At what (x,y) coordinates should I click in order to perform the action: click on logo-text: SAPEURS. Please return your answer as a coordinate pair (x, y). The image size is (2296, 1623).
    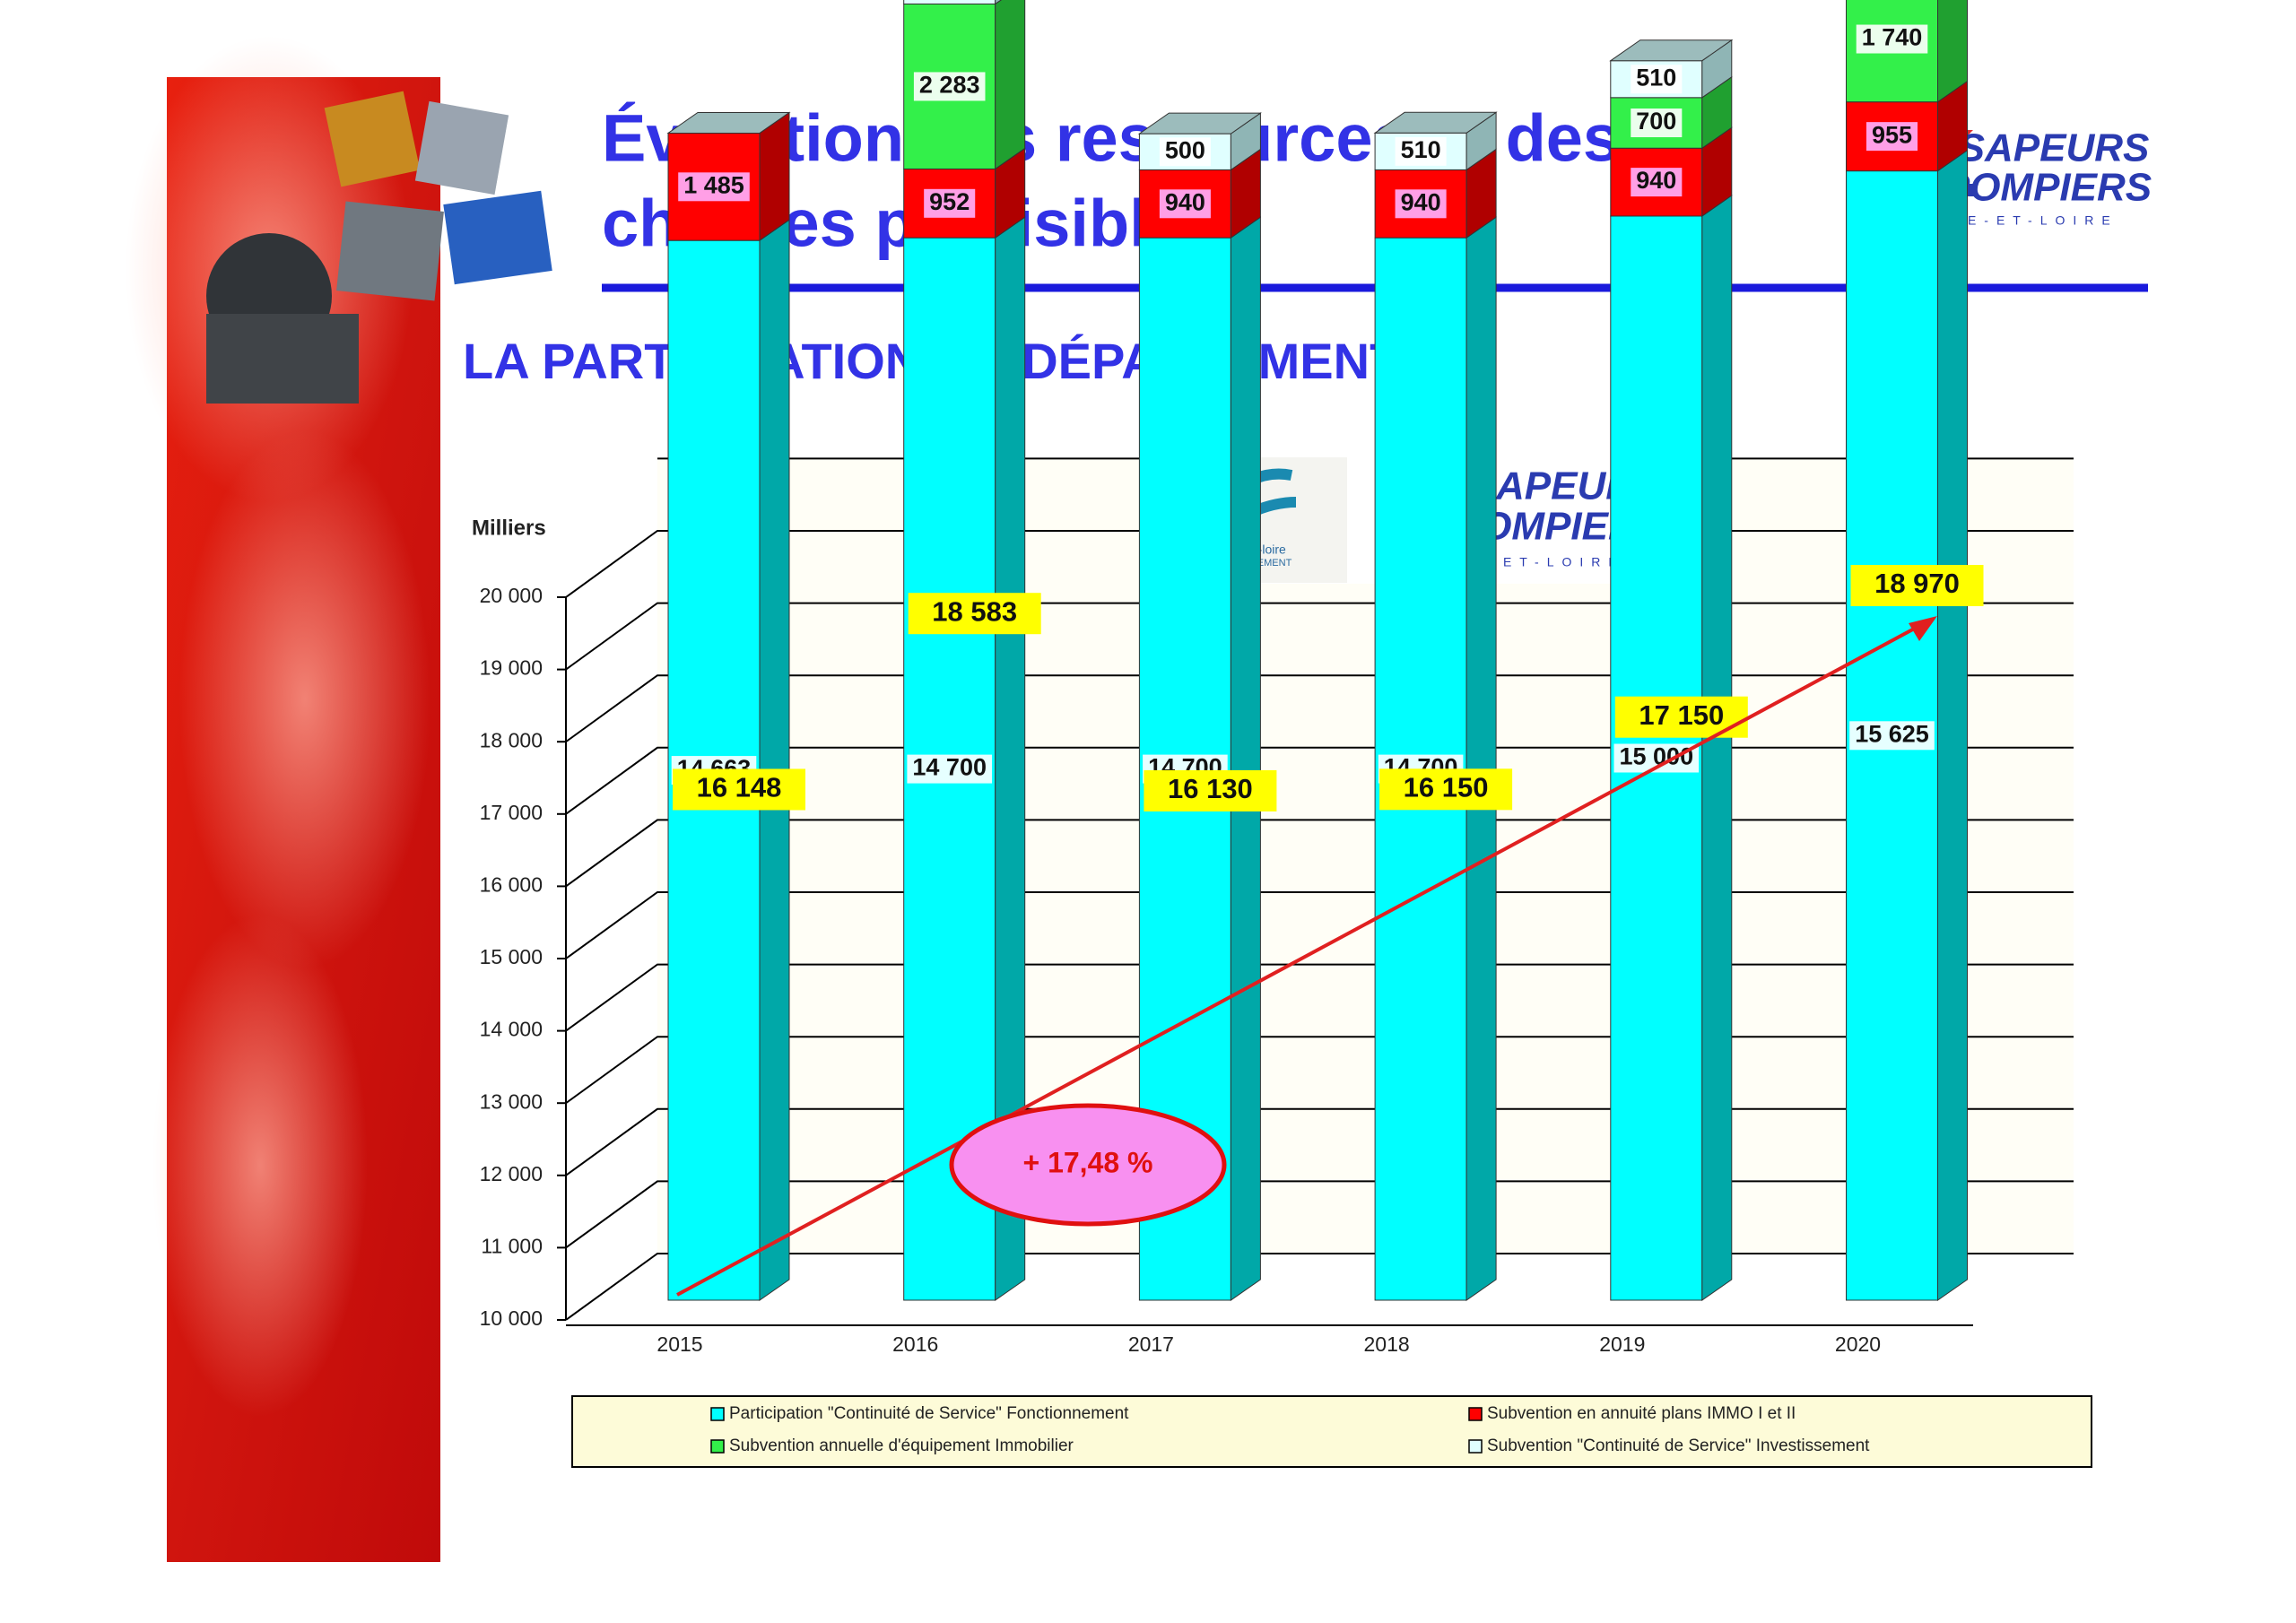
    Looking at the image, I should click on (2054, 148).